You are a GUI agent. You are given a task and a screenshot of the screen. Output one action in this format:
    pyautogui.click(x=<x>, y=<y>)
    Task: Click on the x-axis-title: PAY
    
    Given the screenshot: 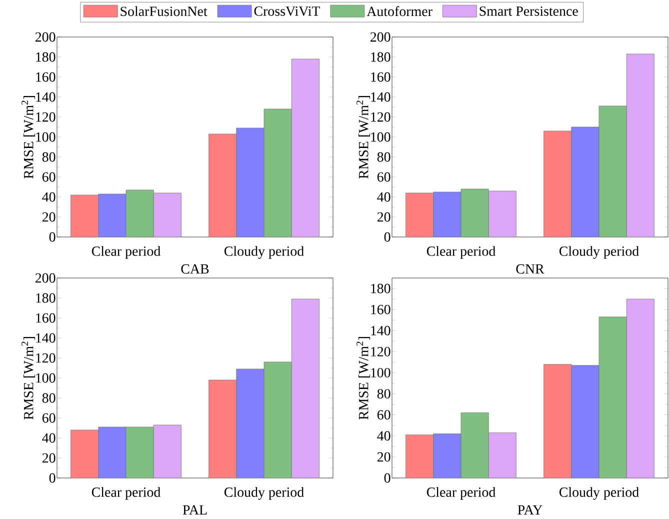 What is the action you would take?
    pyautogui.click(x=530, y=509)
    